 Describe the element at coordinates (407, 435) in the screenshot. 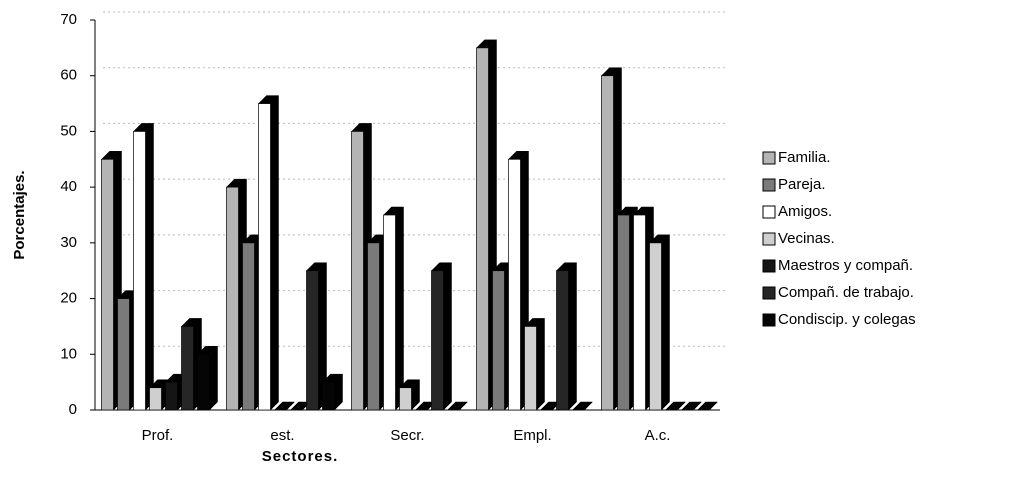

I see `x-tick-label: Secr.` at that location.